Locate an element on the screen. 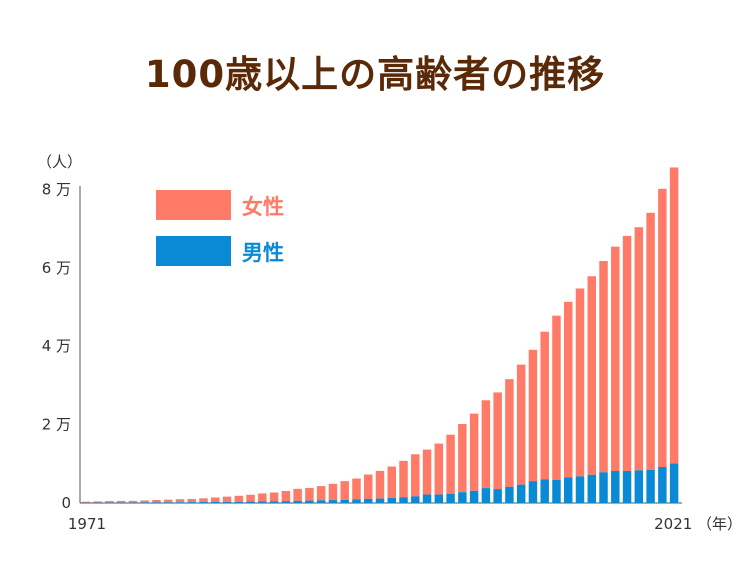 The height and width of the screenshot is (563, 750). bar-female-1988 is located at coordinates (286, 496).